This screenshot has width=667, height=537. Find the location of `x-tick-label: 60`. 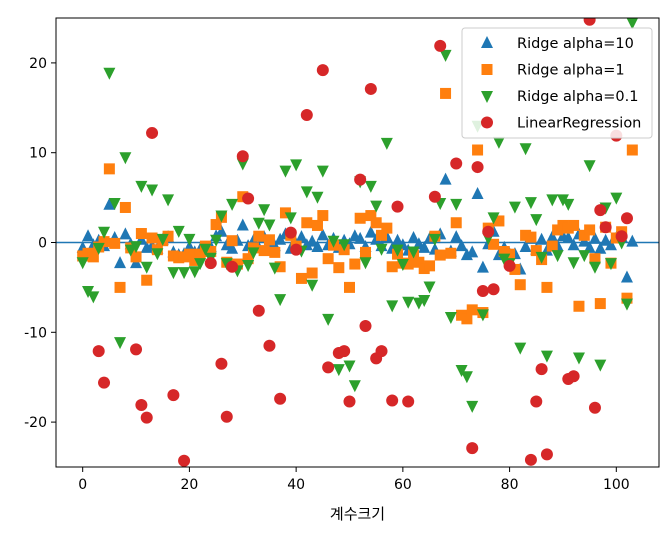

x-tick-label: 60 is located at coordinates (403, 485).